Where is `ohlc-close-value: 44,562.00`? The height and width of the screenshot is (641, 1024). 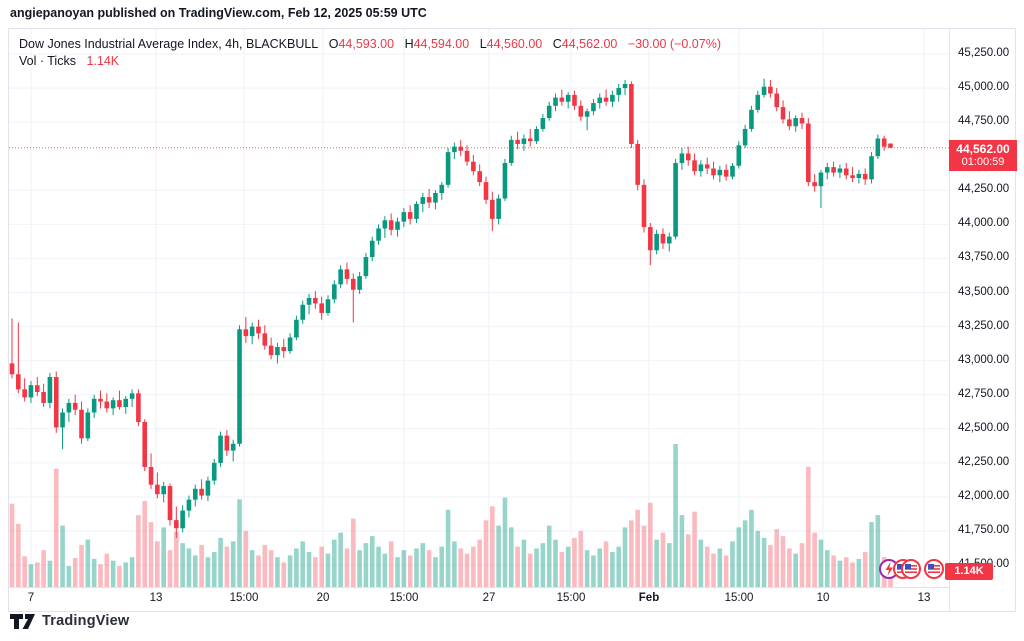 ohlc-close-value: 44,562.00 is located at coordinates (589, 44).